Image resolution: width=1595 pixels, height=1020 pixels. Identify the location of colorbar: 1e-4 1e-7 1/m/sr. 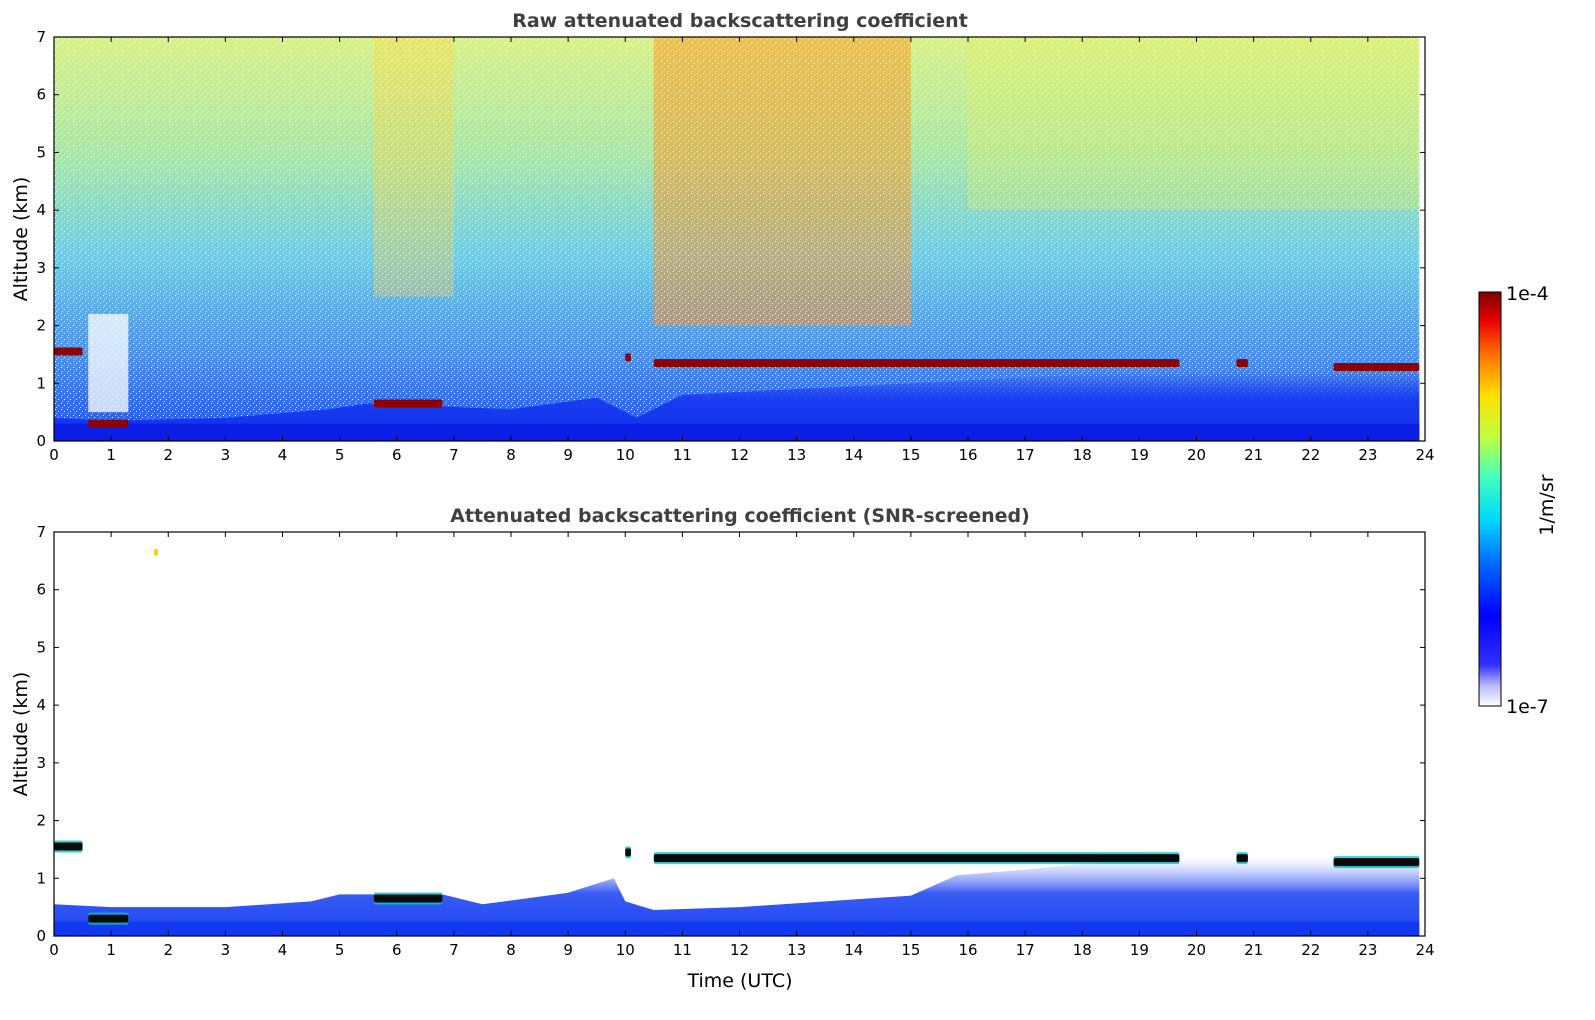
(1518, 500).